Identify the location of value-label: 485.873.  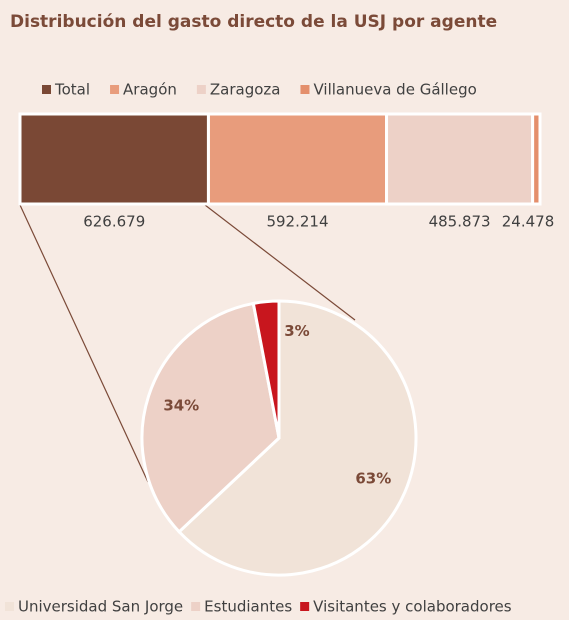
(460, 222).